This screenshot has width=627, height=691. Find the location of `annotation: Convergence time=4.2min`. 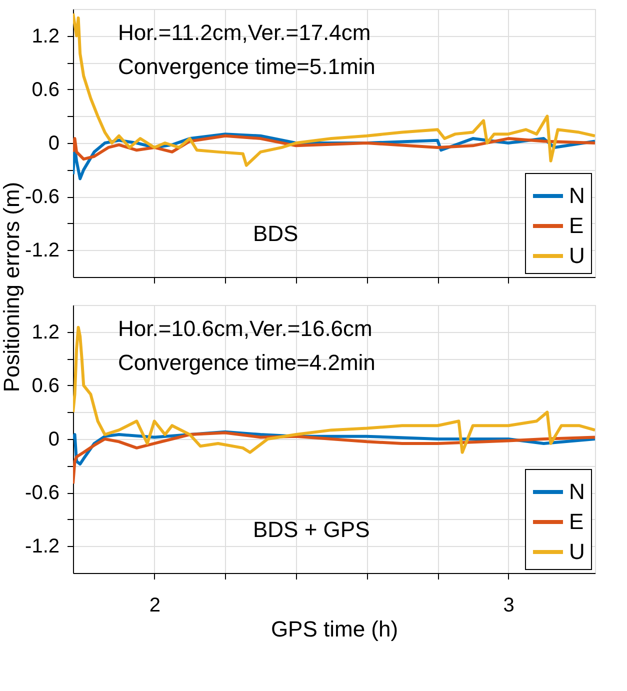

annotation: Convergence time=4.2min is located at coordinates (247, 362).